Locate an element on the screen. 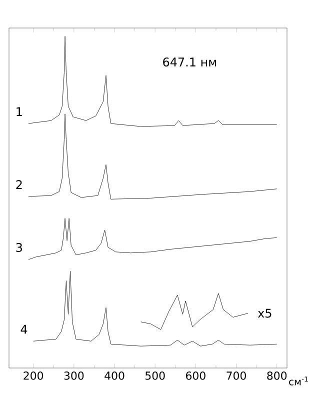 The height and width of the screenshot is (396, 326). annotation: x5 is located at coordinates (265, 313).